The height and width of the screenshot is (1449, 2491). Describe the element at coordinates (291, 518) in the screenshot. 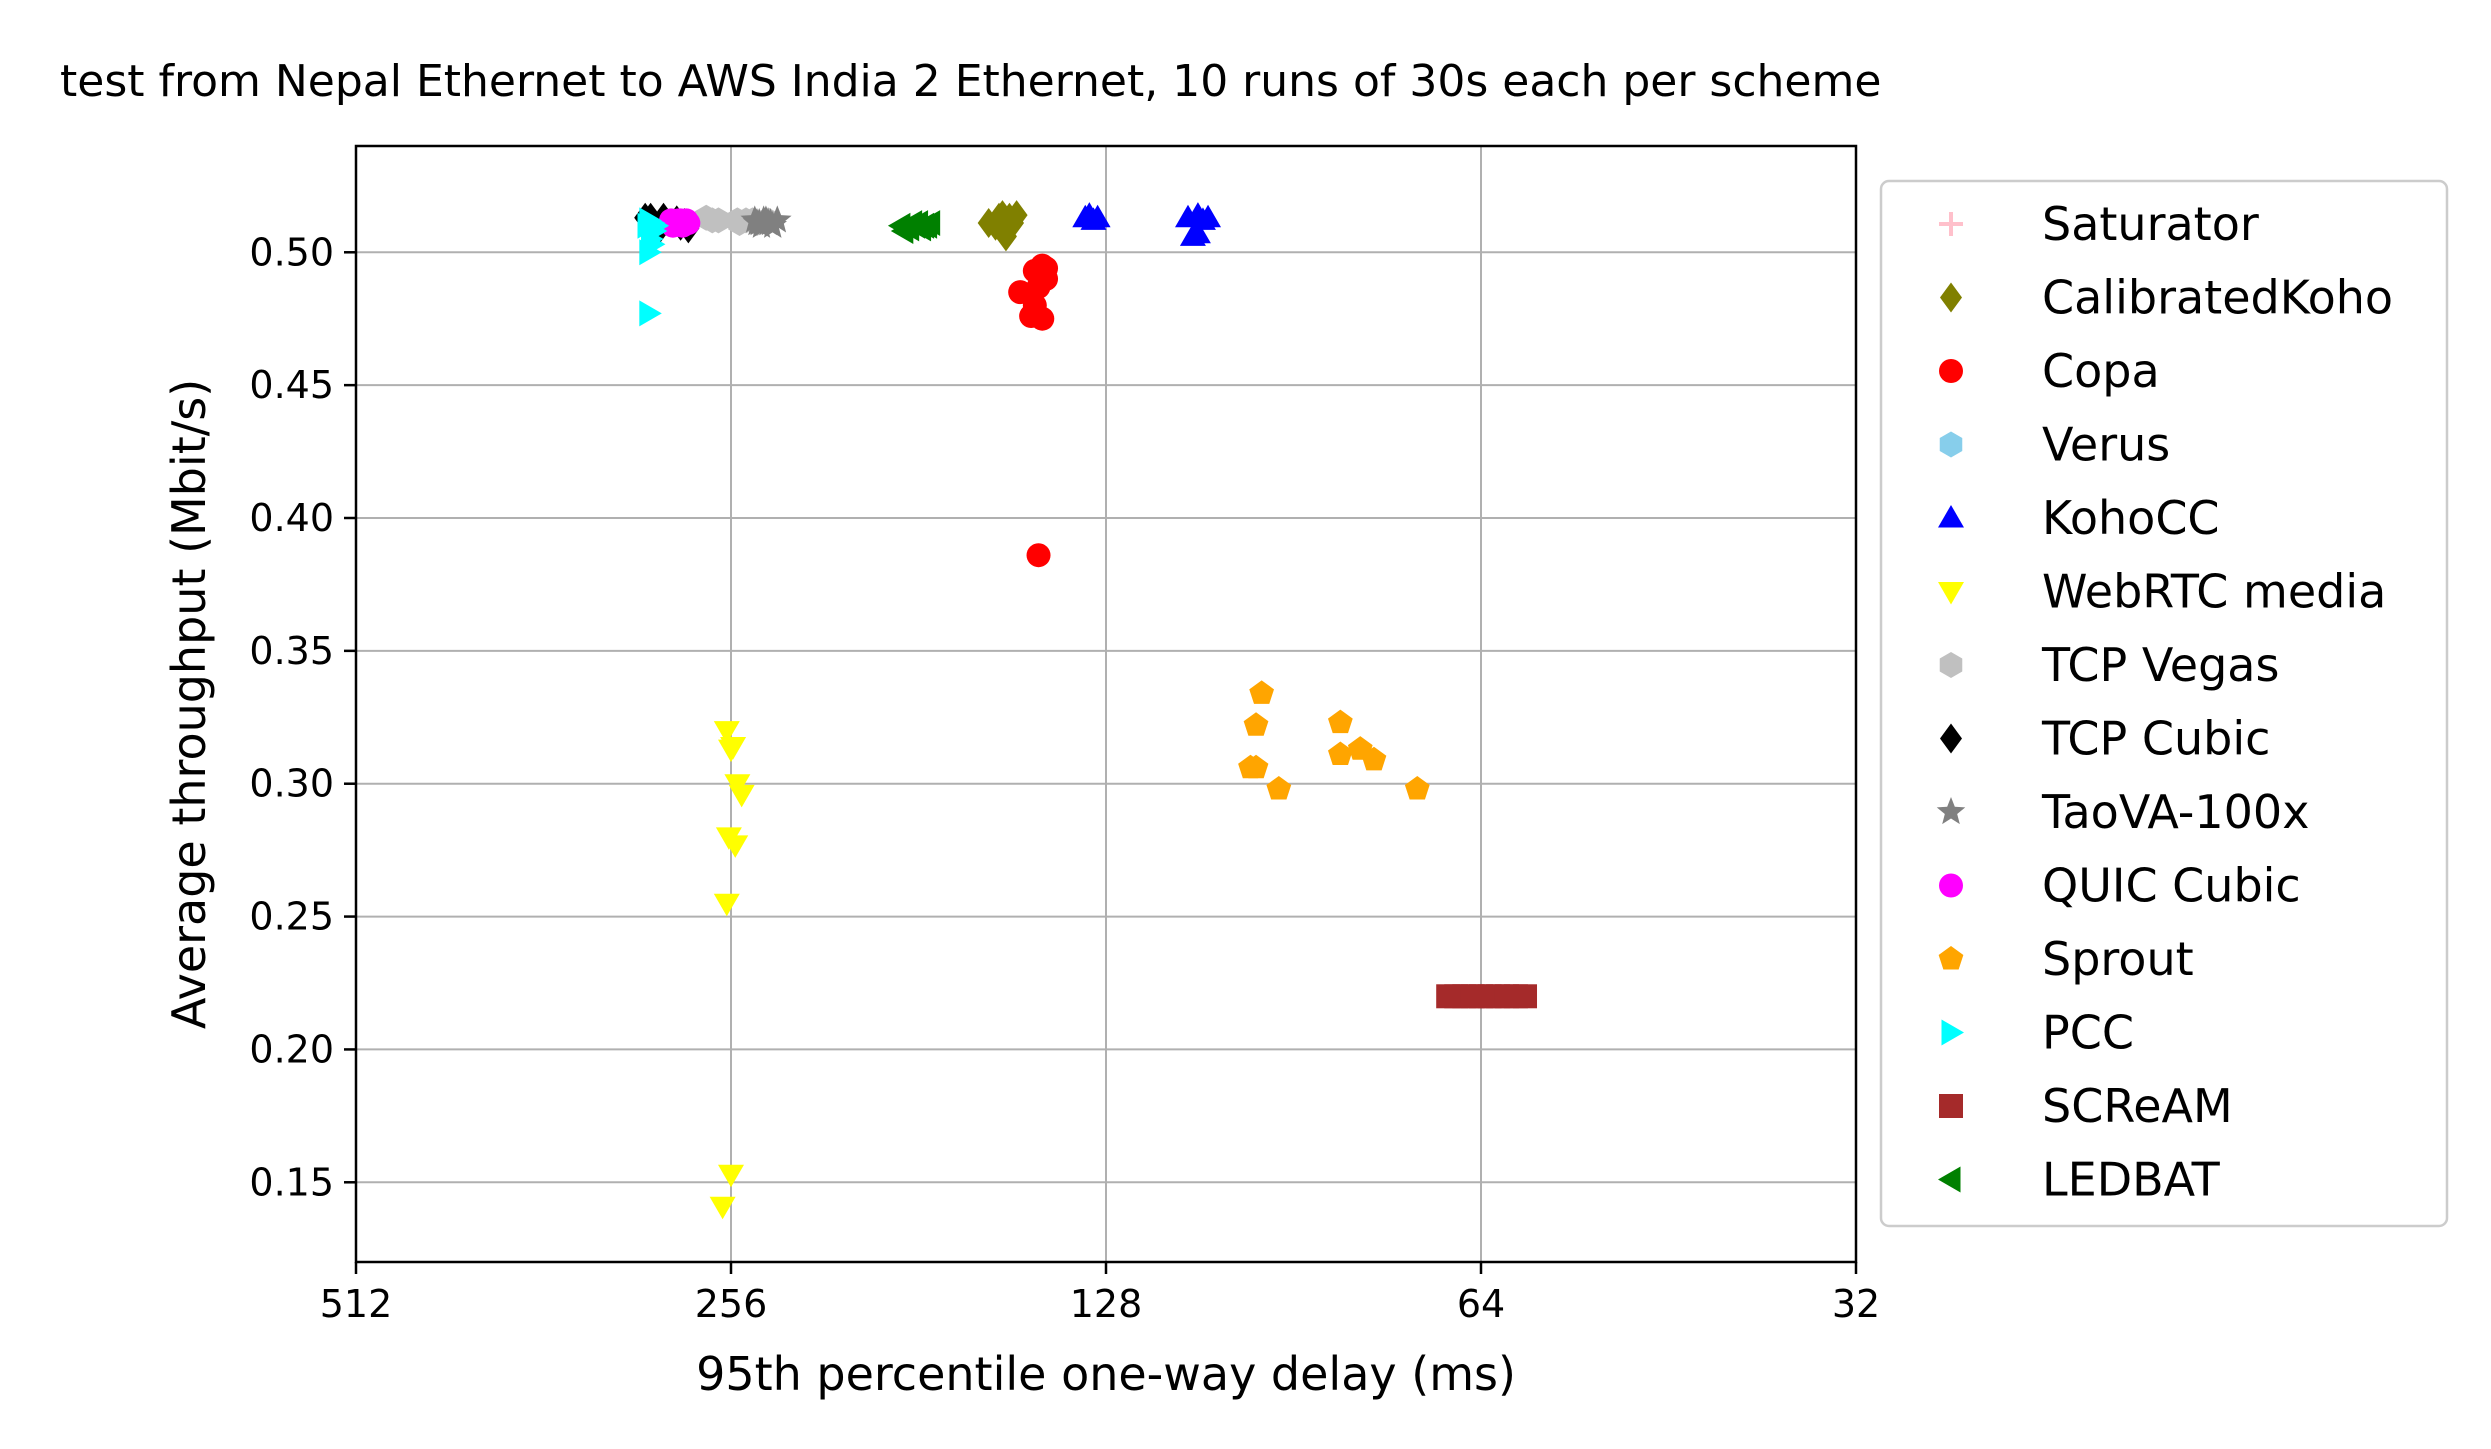

I see `y-tick-label: 0.40` at that location.